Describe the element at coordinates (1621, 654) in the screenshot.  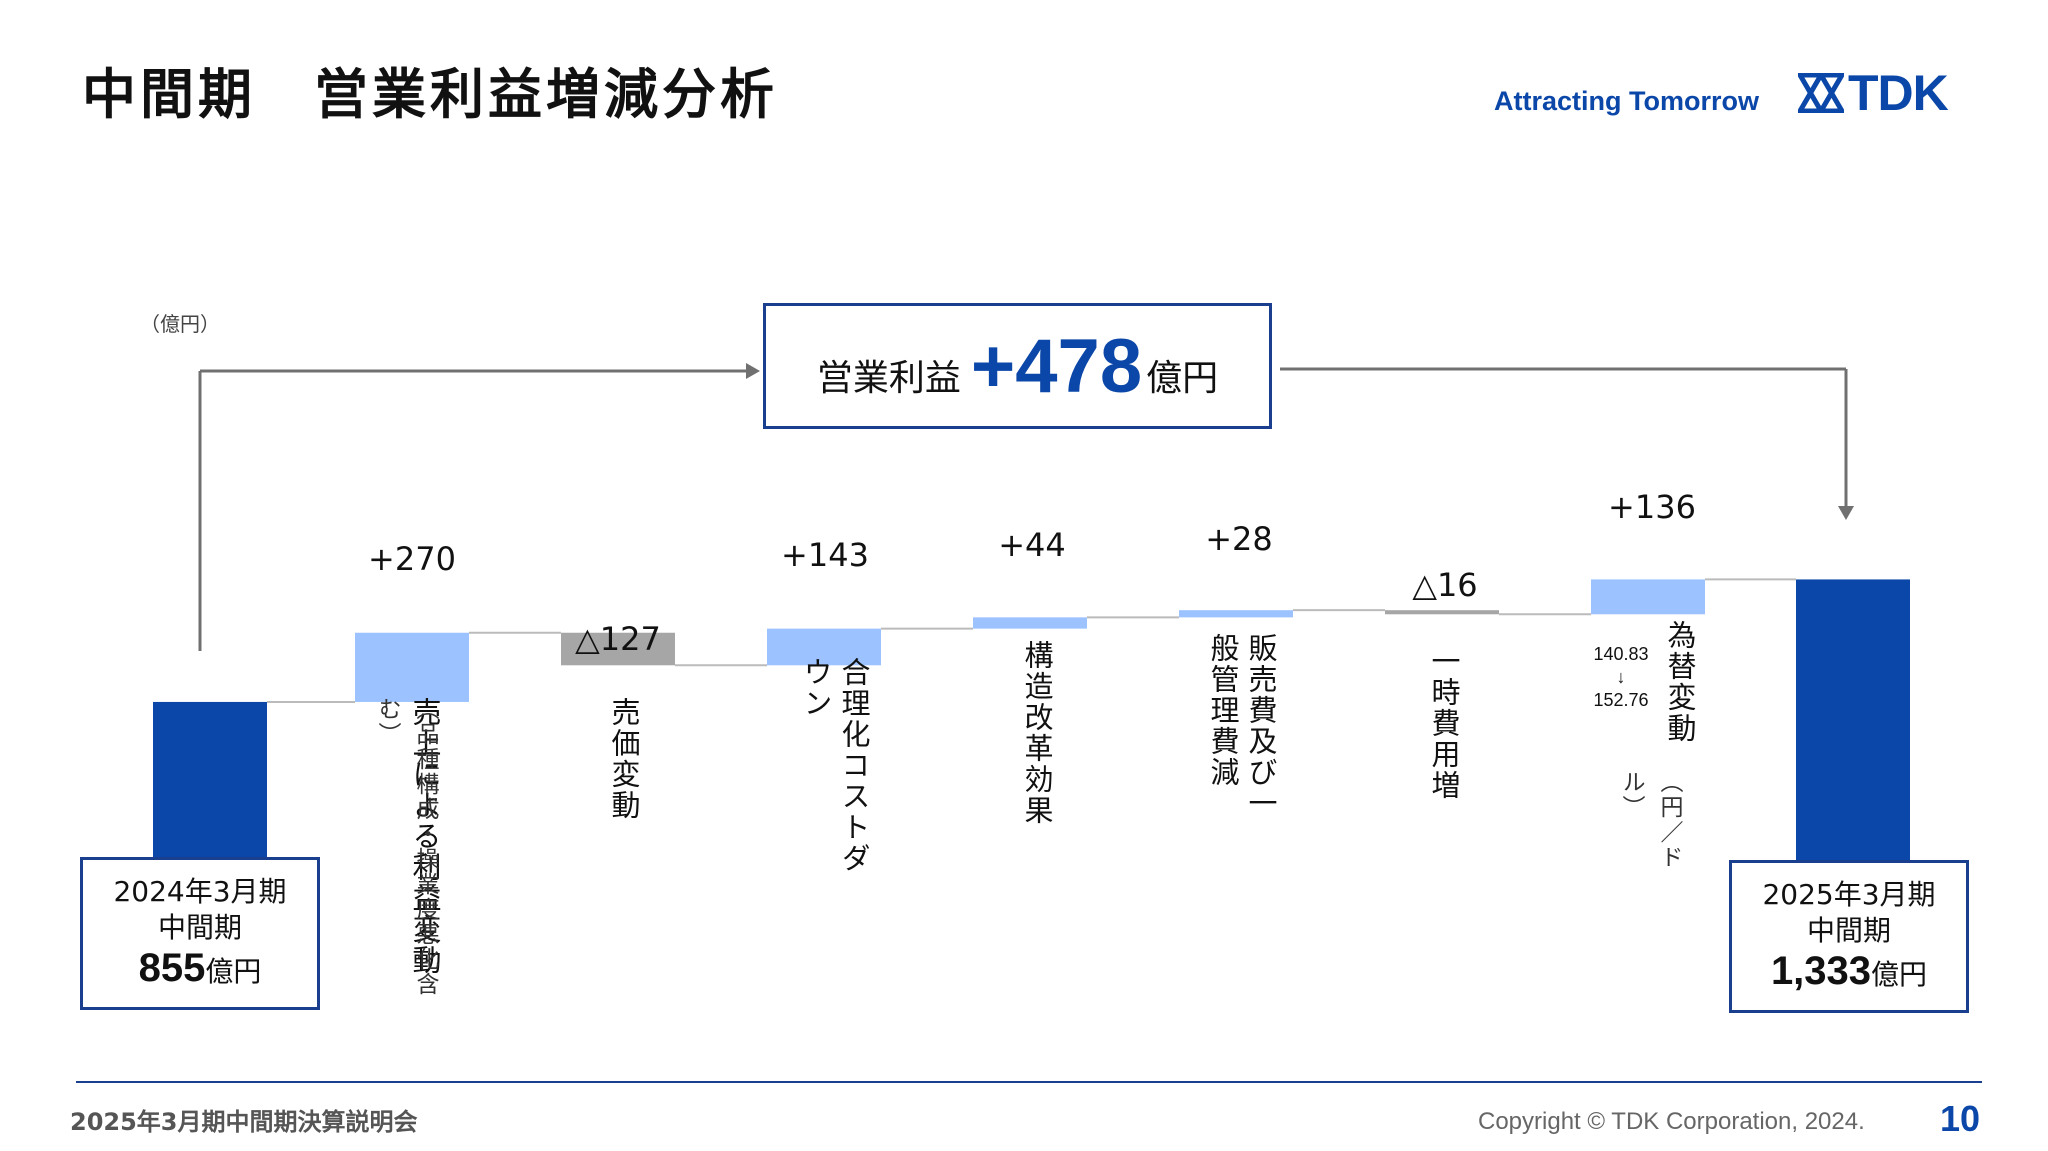
I see `fx-rate-from: 140.83` at that location.